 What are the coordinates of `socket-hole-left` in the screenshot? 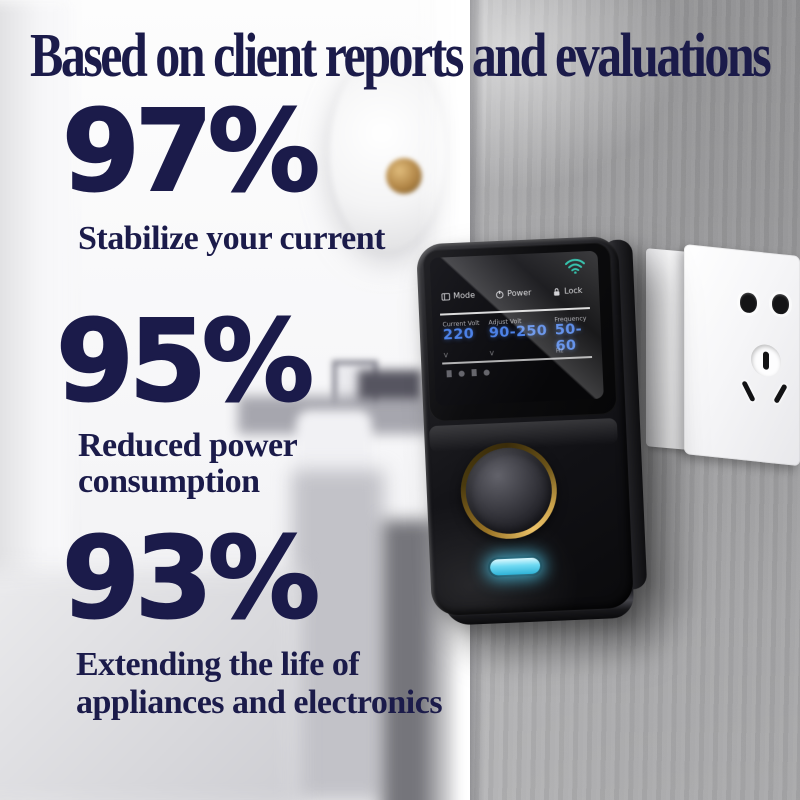 It's located at (748, 302).